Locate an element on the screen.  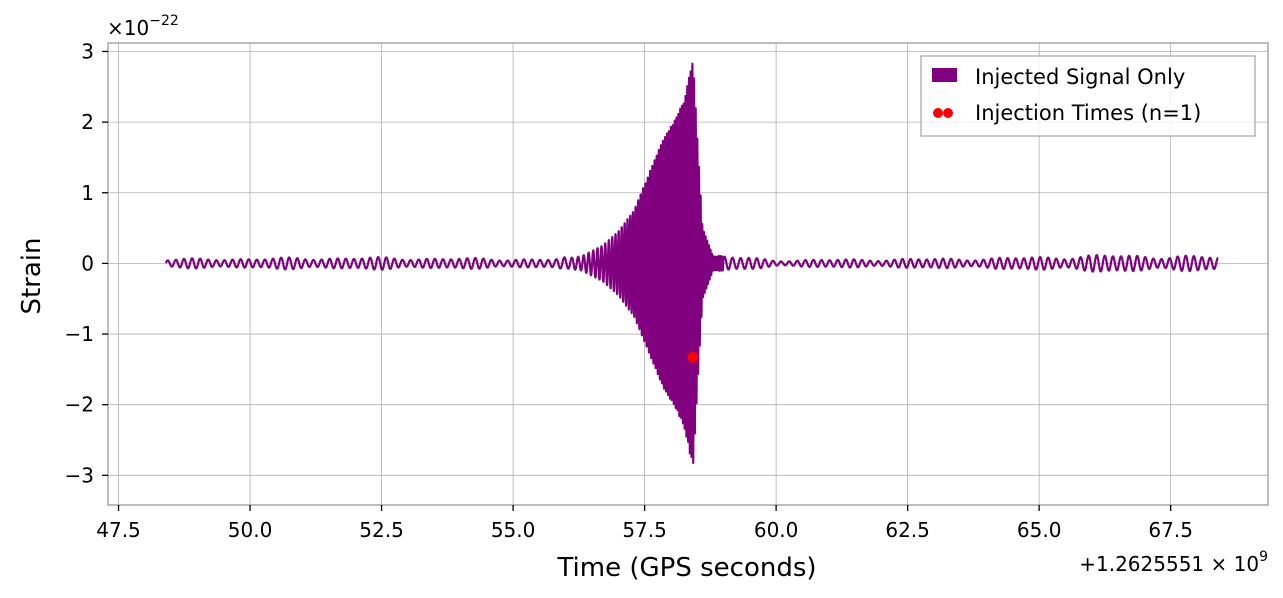
x-tick-label: 62.5 is located at coordinates (907, 530).